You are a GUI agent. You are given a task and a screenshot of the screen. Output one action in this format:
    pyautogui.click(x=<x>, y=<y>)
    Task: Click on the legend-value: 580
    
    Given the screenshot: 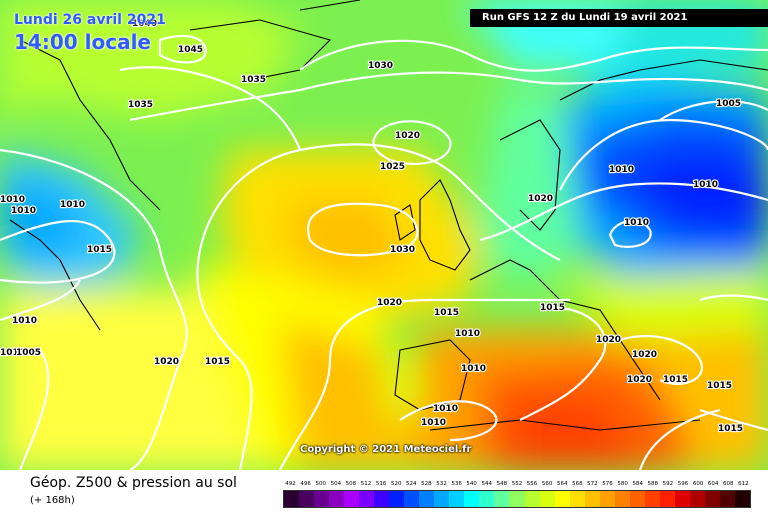 What is the action you would take?
    pyautogui.click(x=622, y=484)
    